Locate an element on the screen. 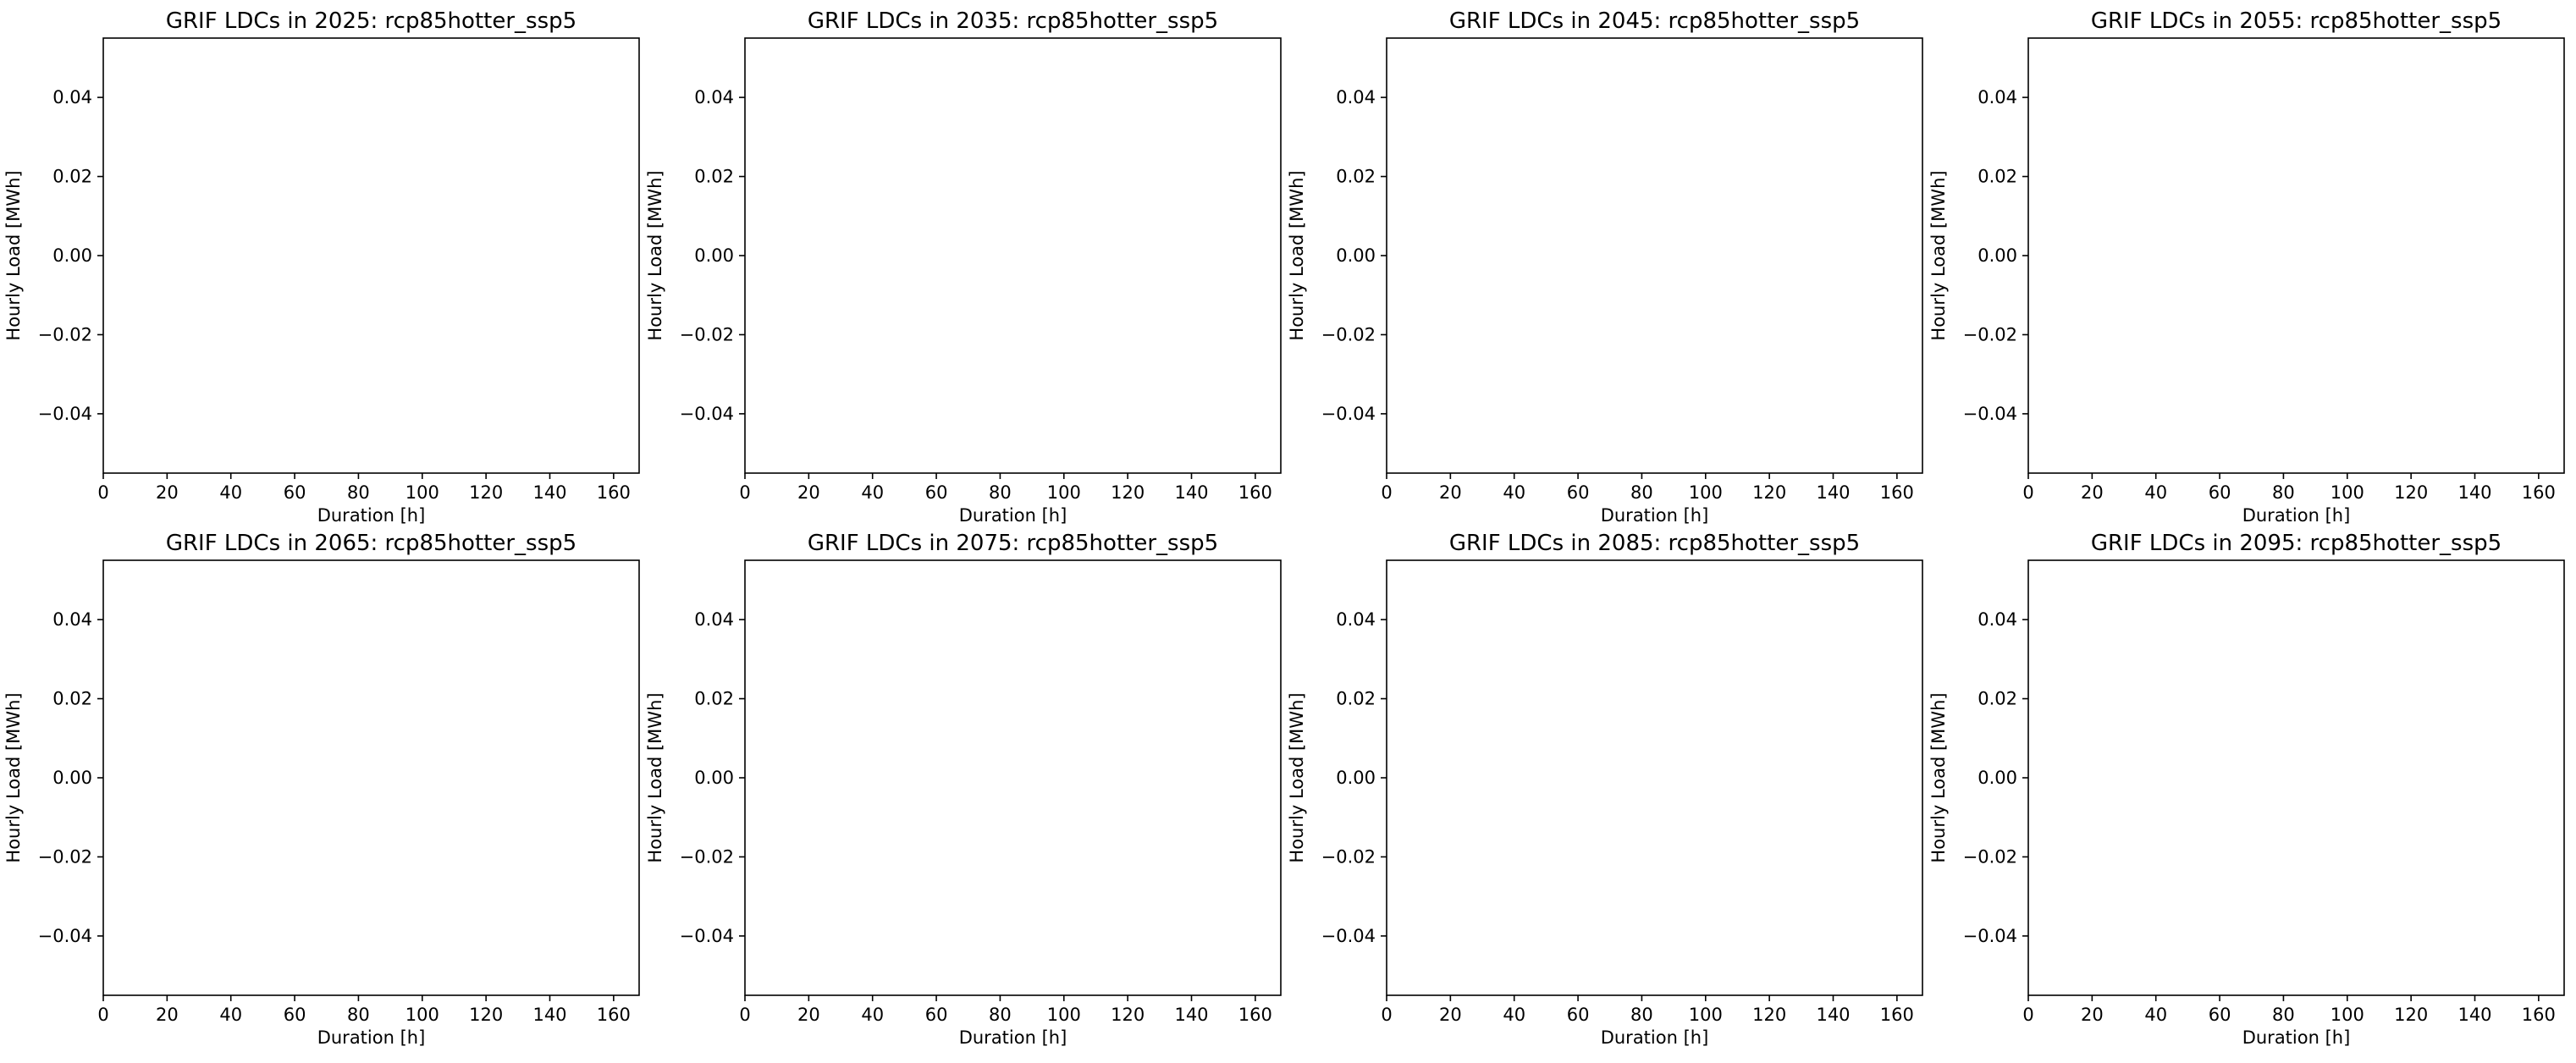  subplot-title: GRIF LDCs in 2065: rcp85hotter_ssp5 is located at coordinates (371, 543).